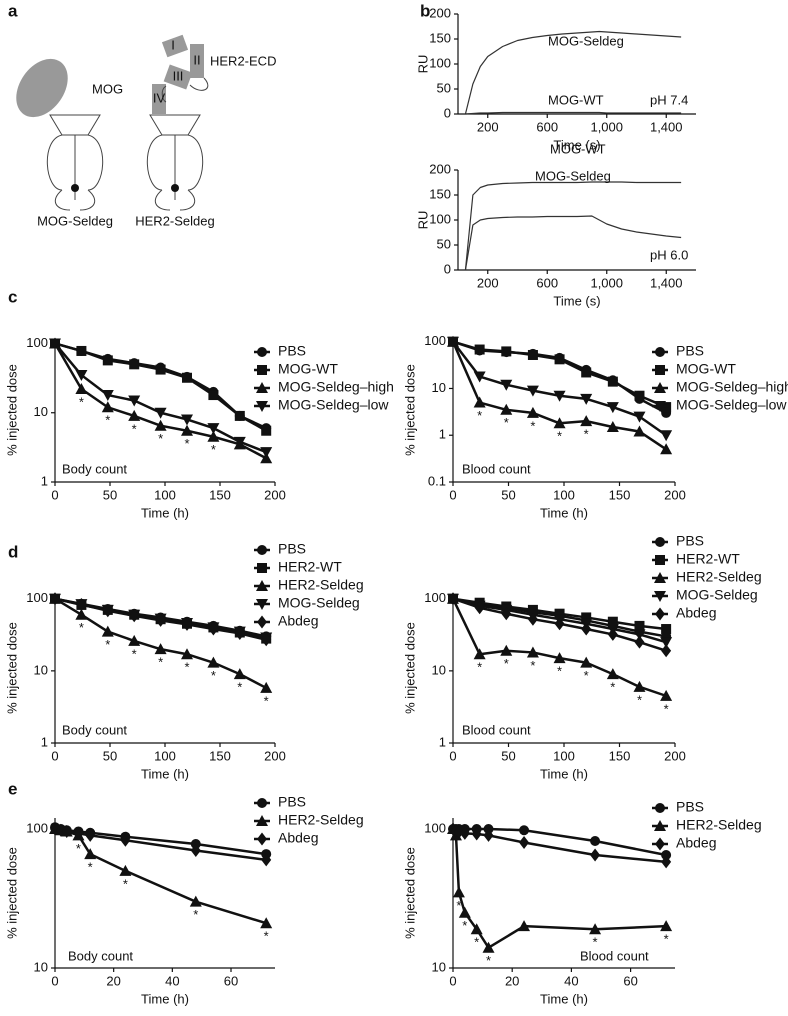 The image size is (788, 1016). I want to click on x-tick-label: 600, so click(547, 126).